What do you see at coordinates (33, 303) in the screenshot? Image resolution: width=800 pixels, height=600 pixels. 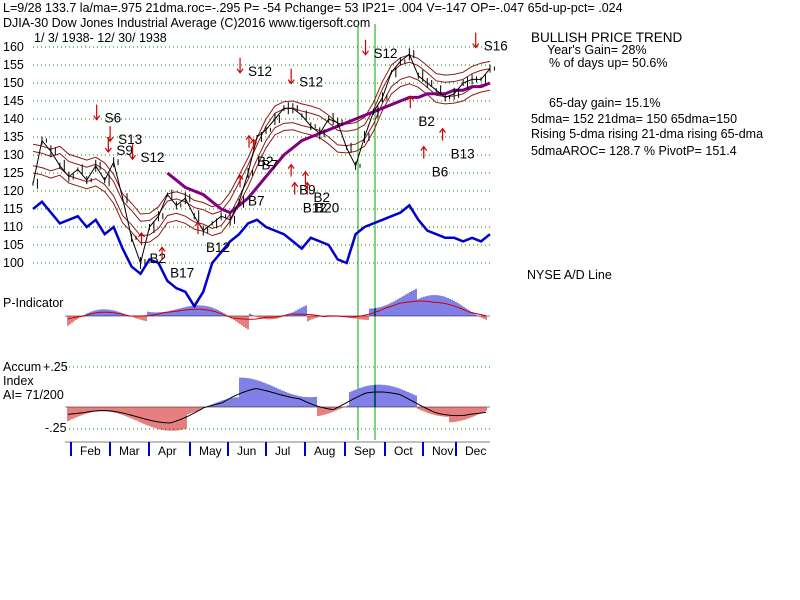 I see `p-indicator-label: P-Indicator` at bounding box center [33, 303].